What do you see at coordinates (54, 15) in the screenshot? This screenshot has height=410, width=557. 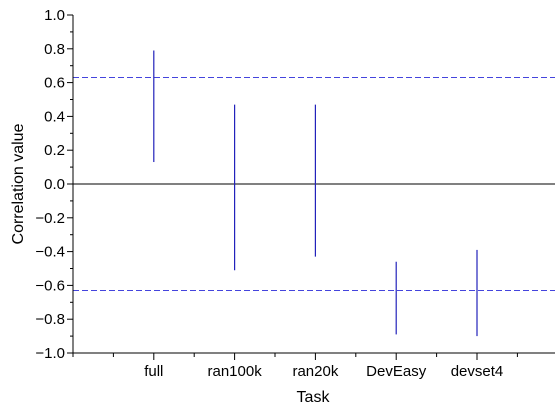 I see `y-tick-label: 1.0` at bounding box center [54, 15].